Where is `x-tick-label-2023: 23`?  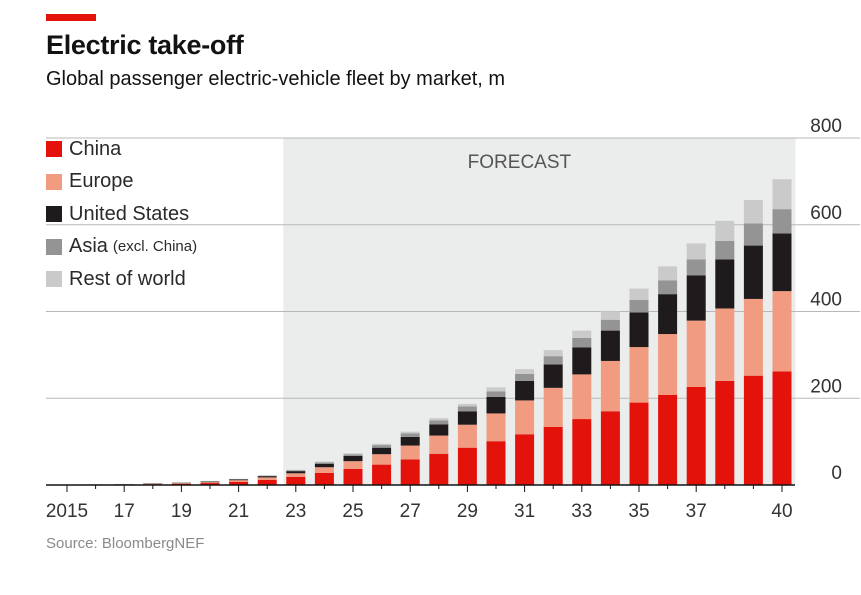
x-tick-label-2023: 23 is located at coordinates (295, 511).